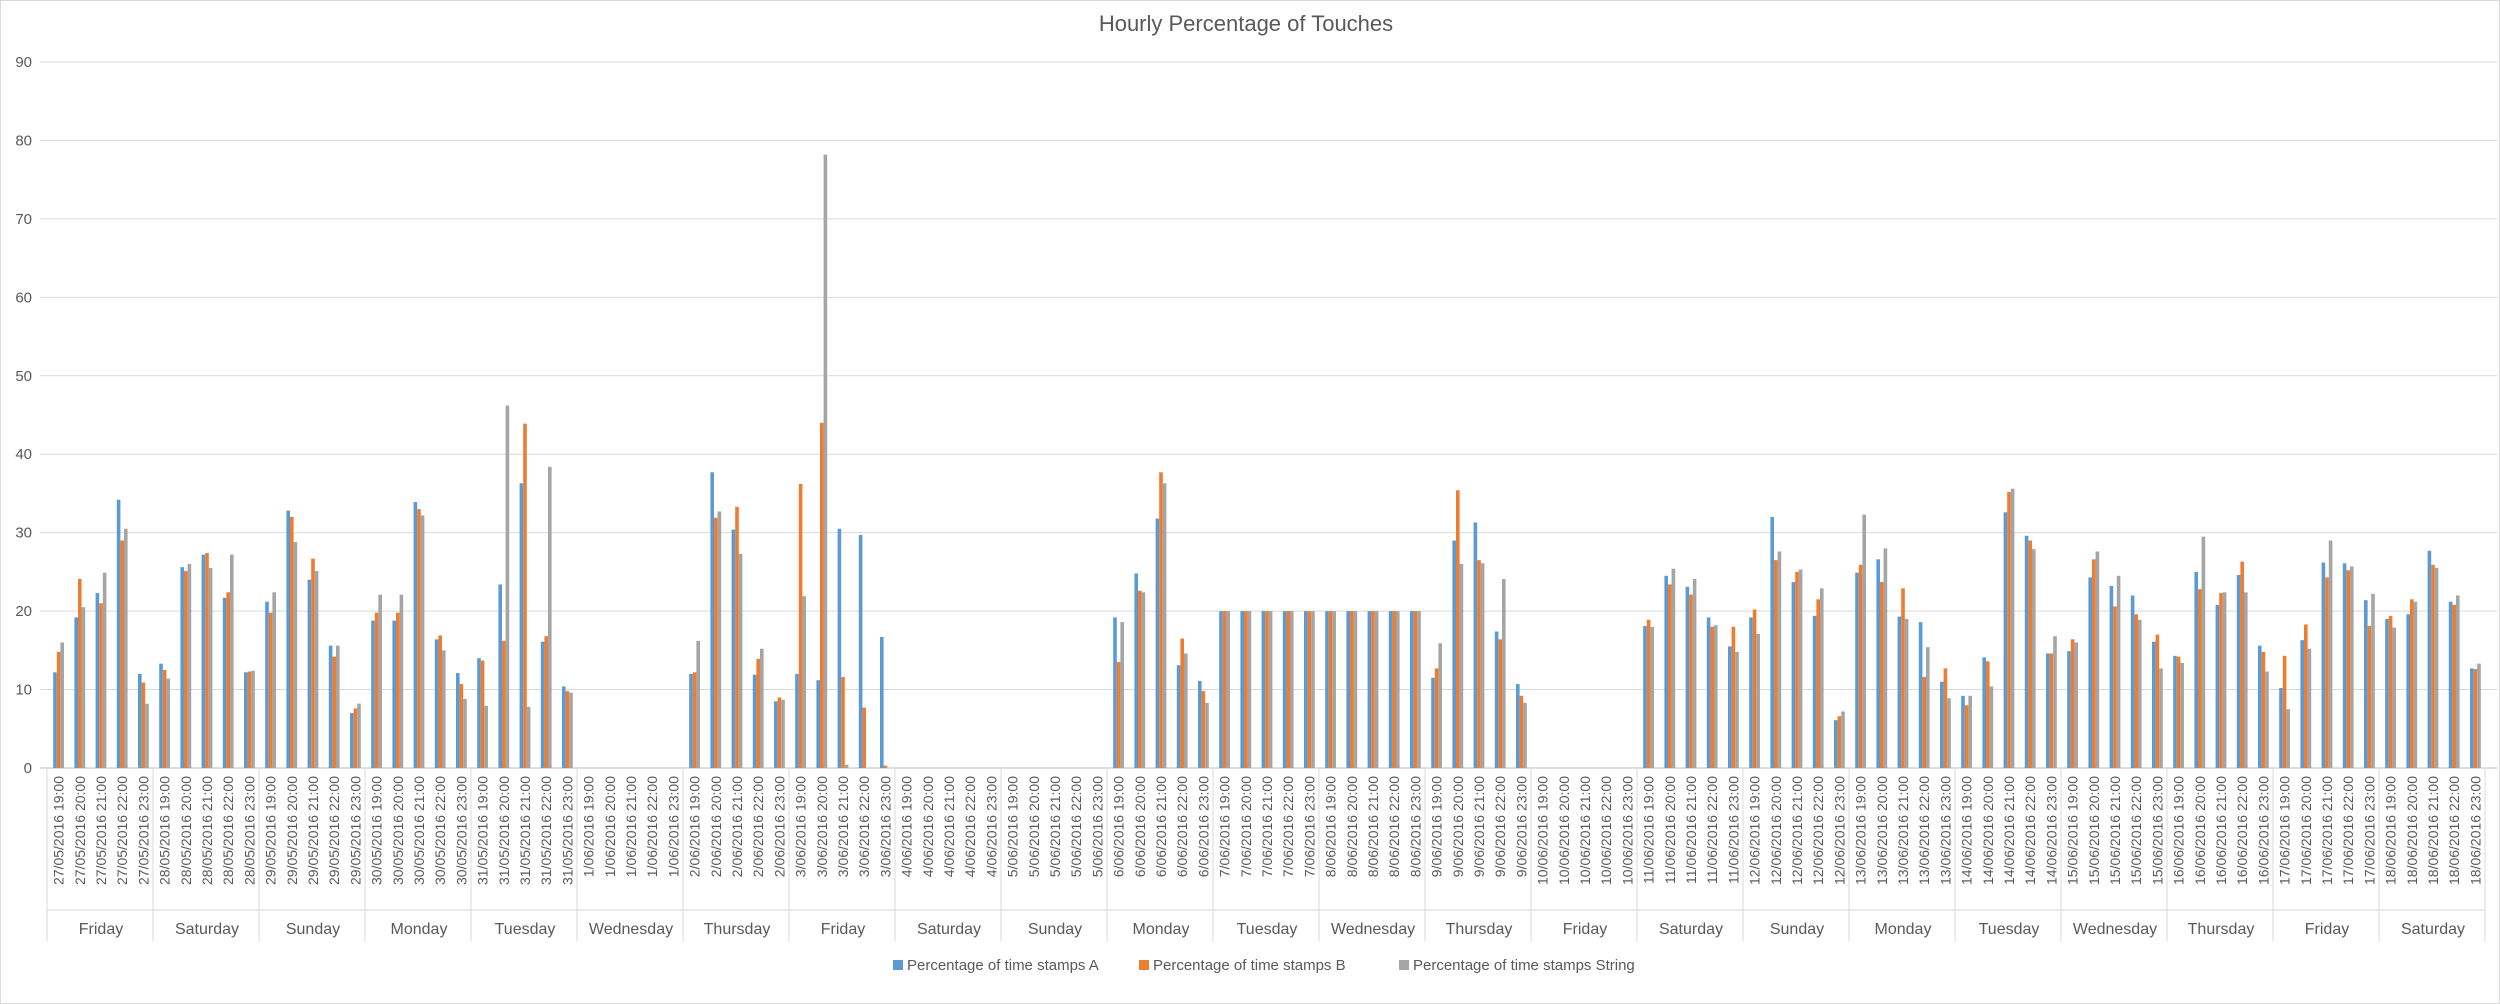 The image size is (2500, 1004). I want to click on x-tick-label: 12/06/2016 19:00, so click(1755, 830).